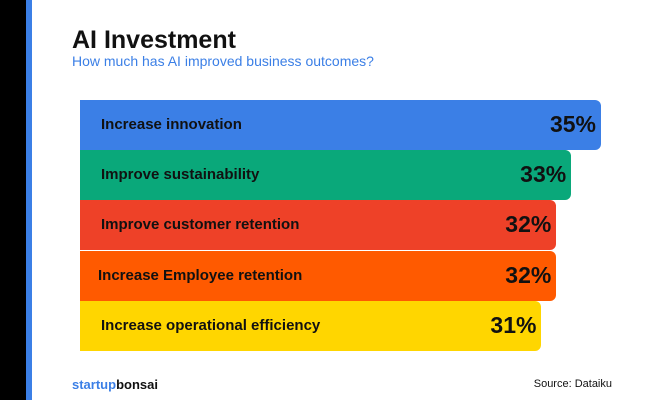  Describe the element at coordinates (94, 384) in the screenshot. I see `logo-part1: startup` at that location.